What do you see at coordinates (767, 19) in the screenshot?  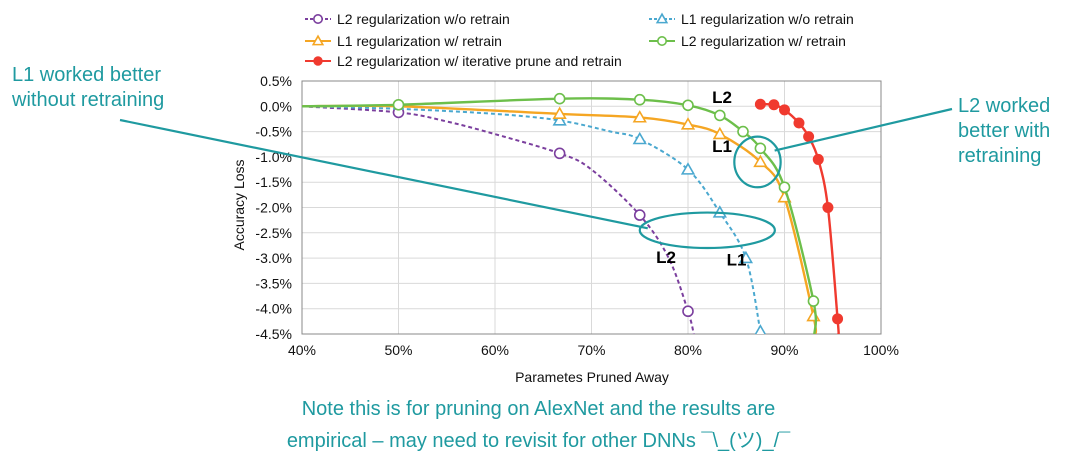 I see `legend-label: L1 regularization w/o retrain` at bounding box center [767, 19].